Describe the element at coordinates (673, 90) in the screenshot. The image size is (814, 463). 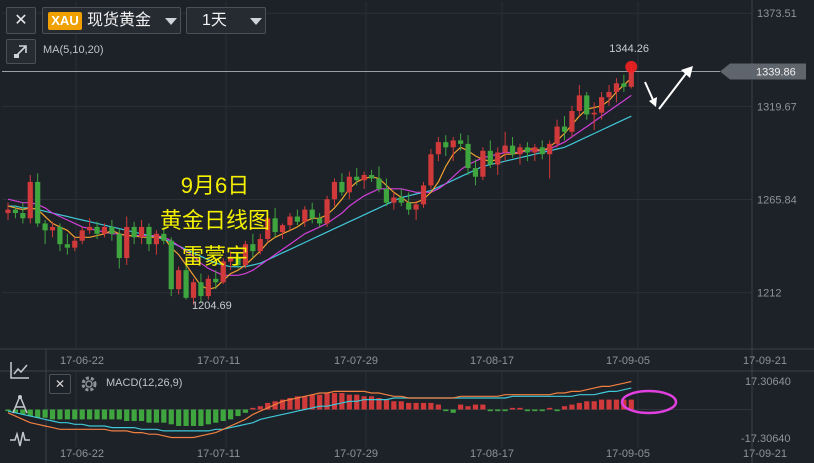
I see `up-arrow-shaft` at that location.